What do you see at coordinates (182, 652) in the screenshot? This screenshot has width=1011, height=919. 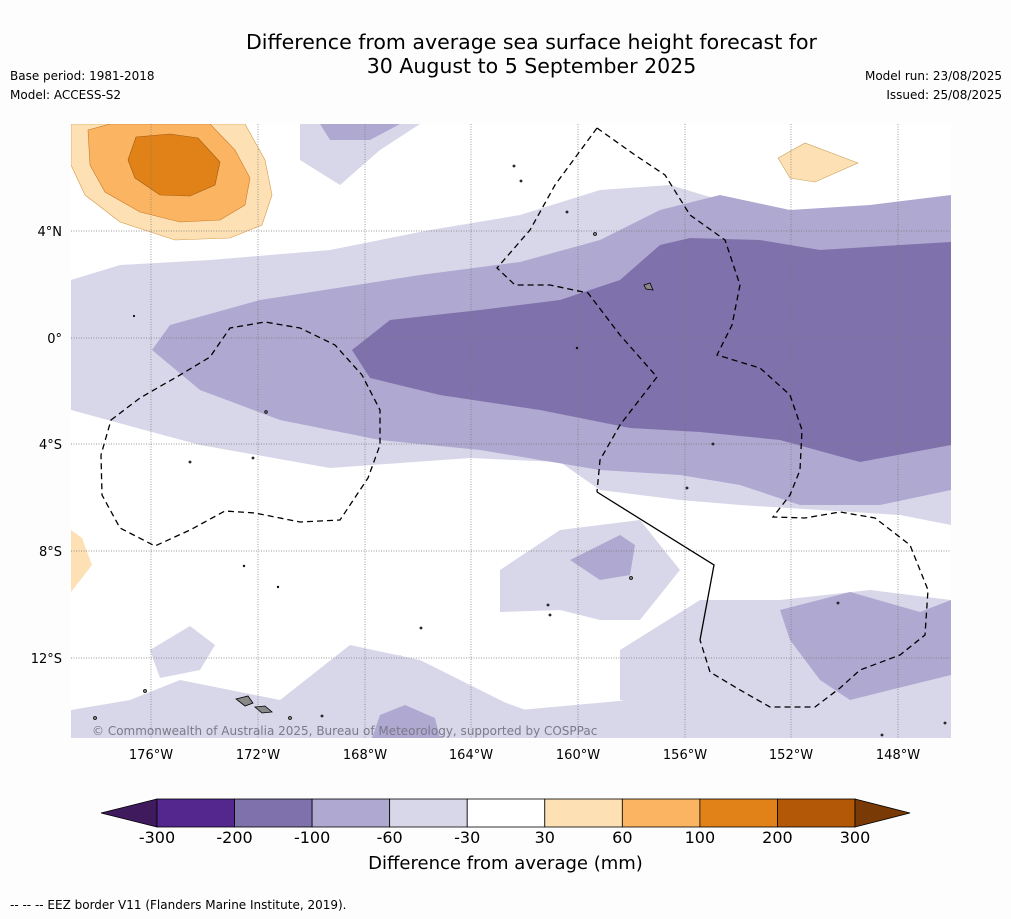 I see `field-light-southwest` at bounding box center [182, 652].